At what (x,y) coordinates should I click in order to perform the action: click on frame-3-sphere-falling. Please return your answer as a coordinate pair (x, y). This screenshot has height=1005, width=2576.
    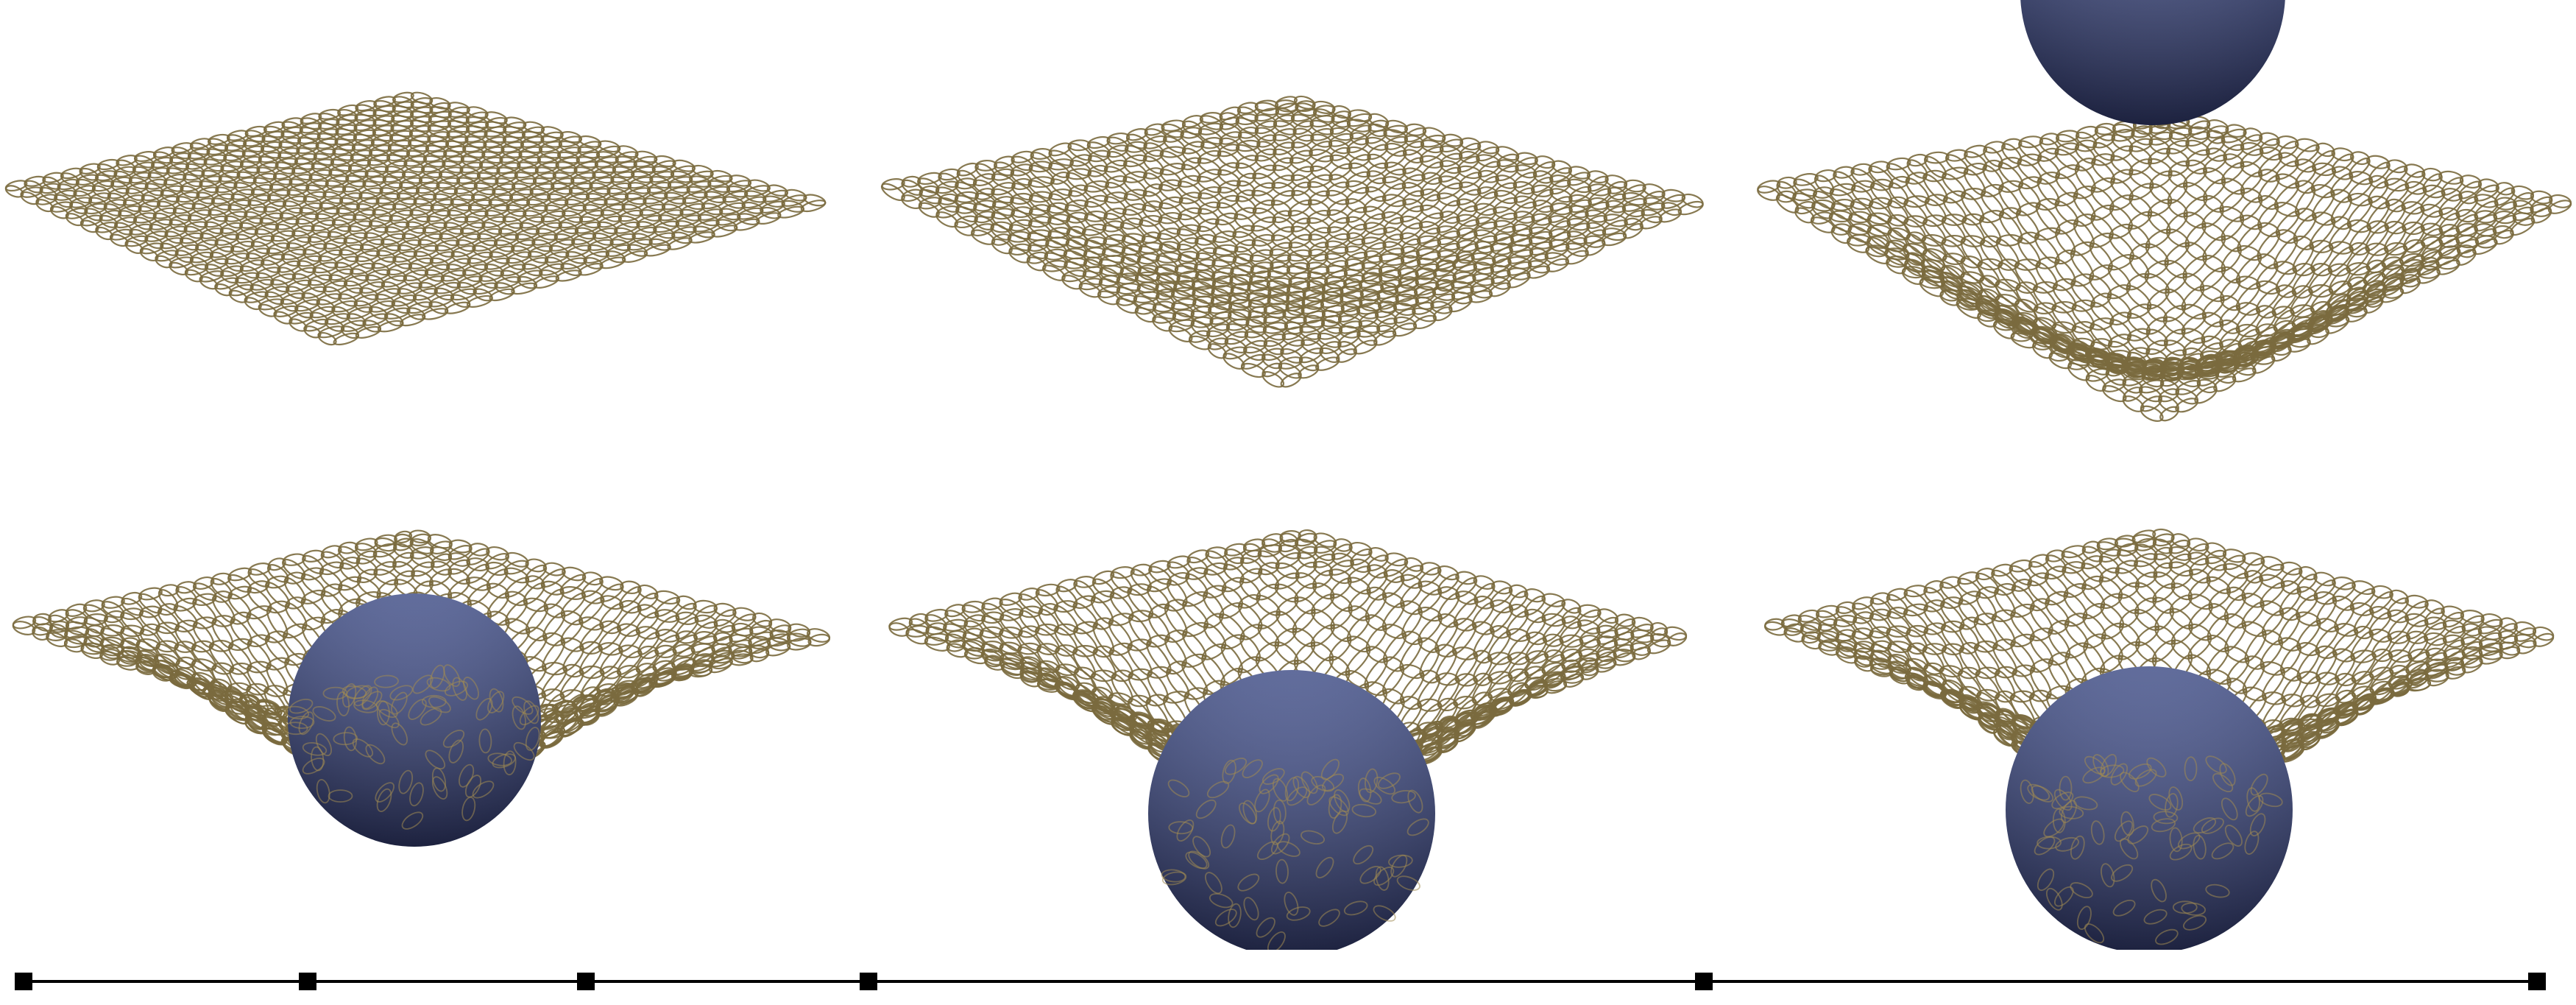
    Looking at the image, I should click on (2164, 211).